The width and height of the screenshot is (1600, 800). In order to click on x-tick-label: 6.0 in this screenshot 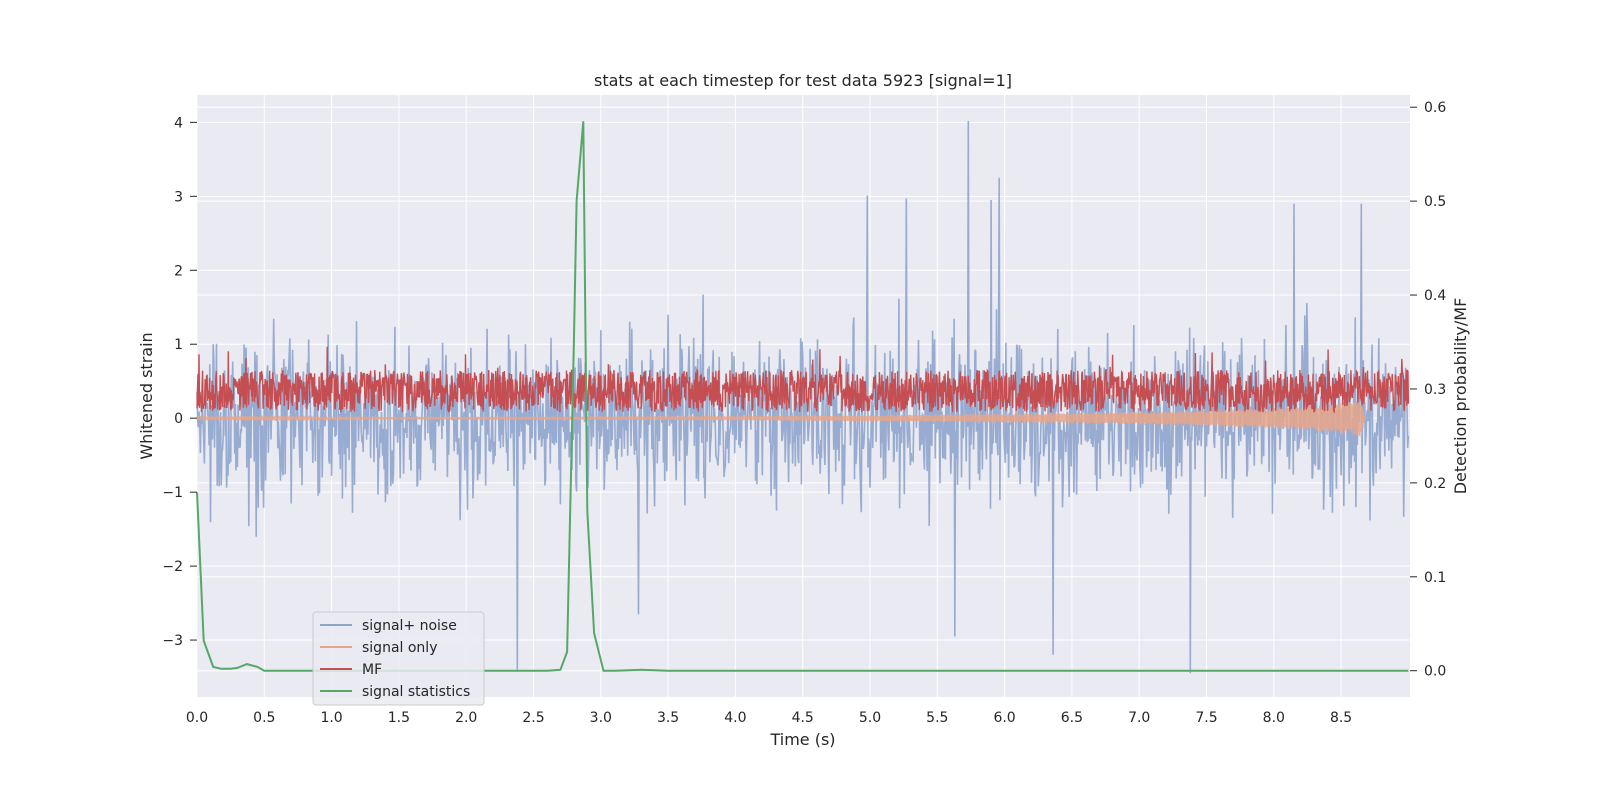, I will do `click(1004, 718)`.